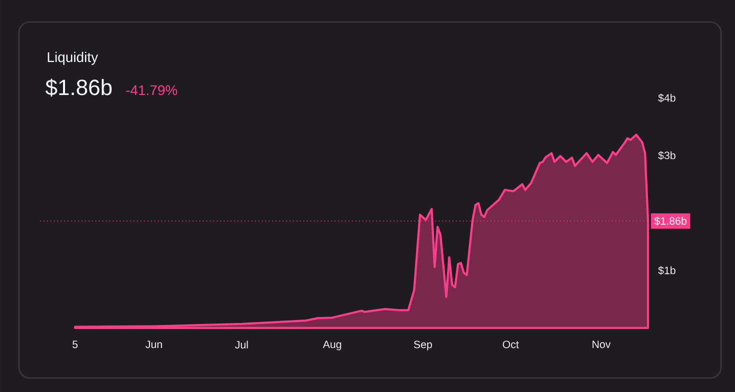 The image size is (735, 392). What do you see at coordinates (241, 344) in the screenshot?
I see `x-tick-label: Jul` at bounding box center [241, 344].